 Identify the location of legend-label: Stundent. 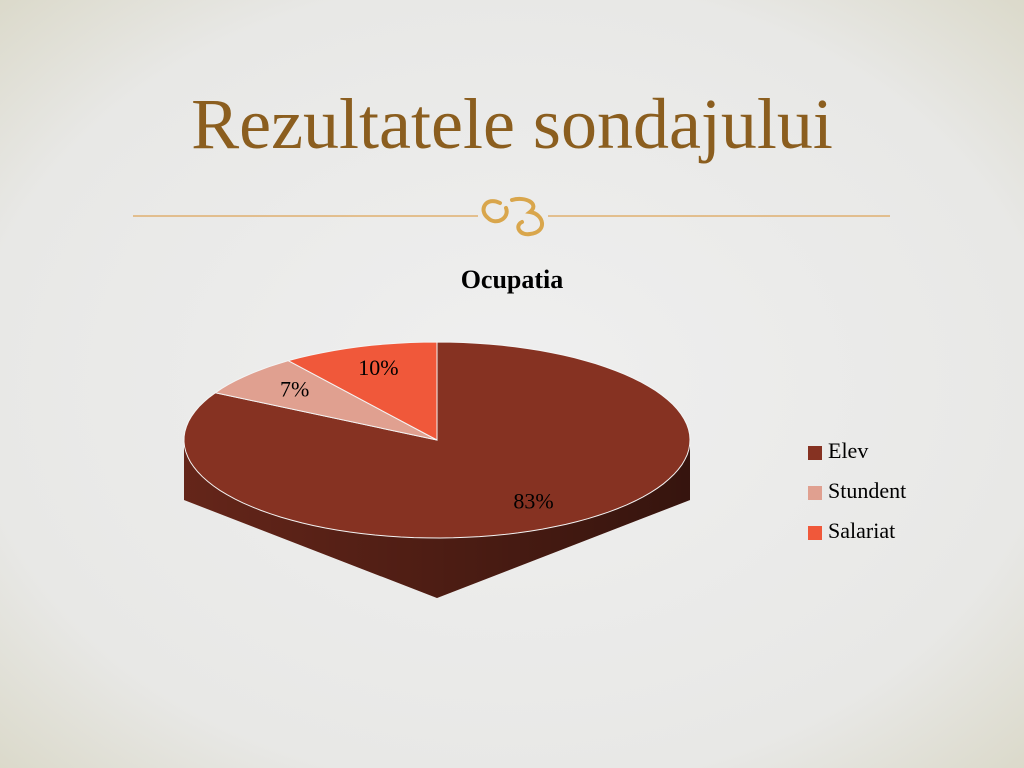
(867, 490).